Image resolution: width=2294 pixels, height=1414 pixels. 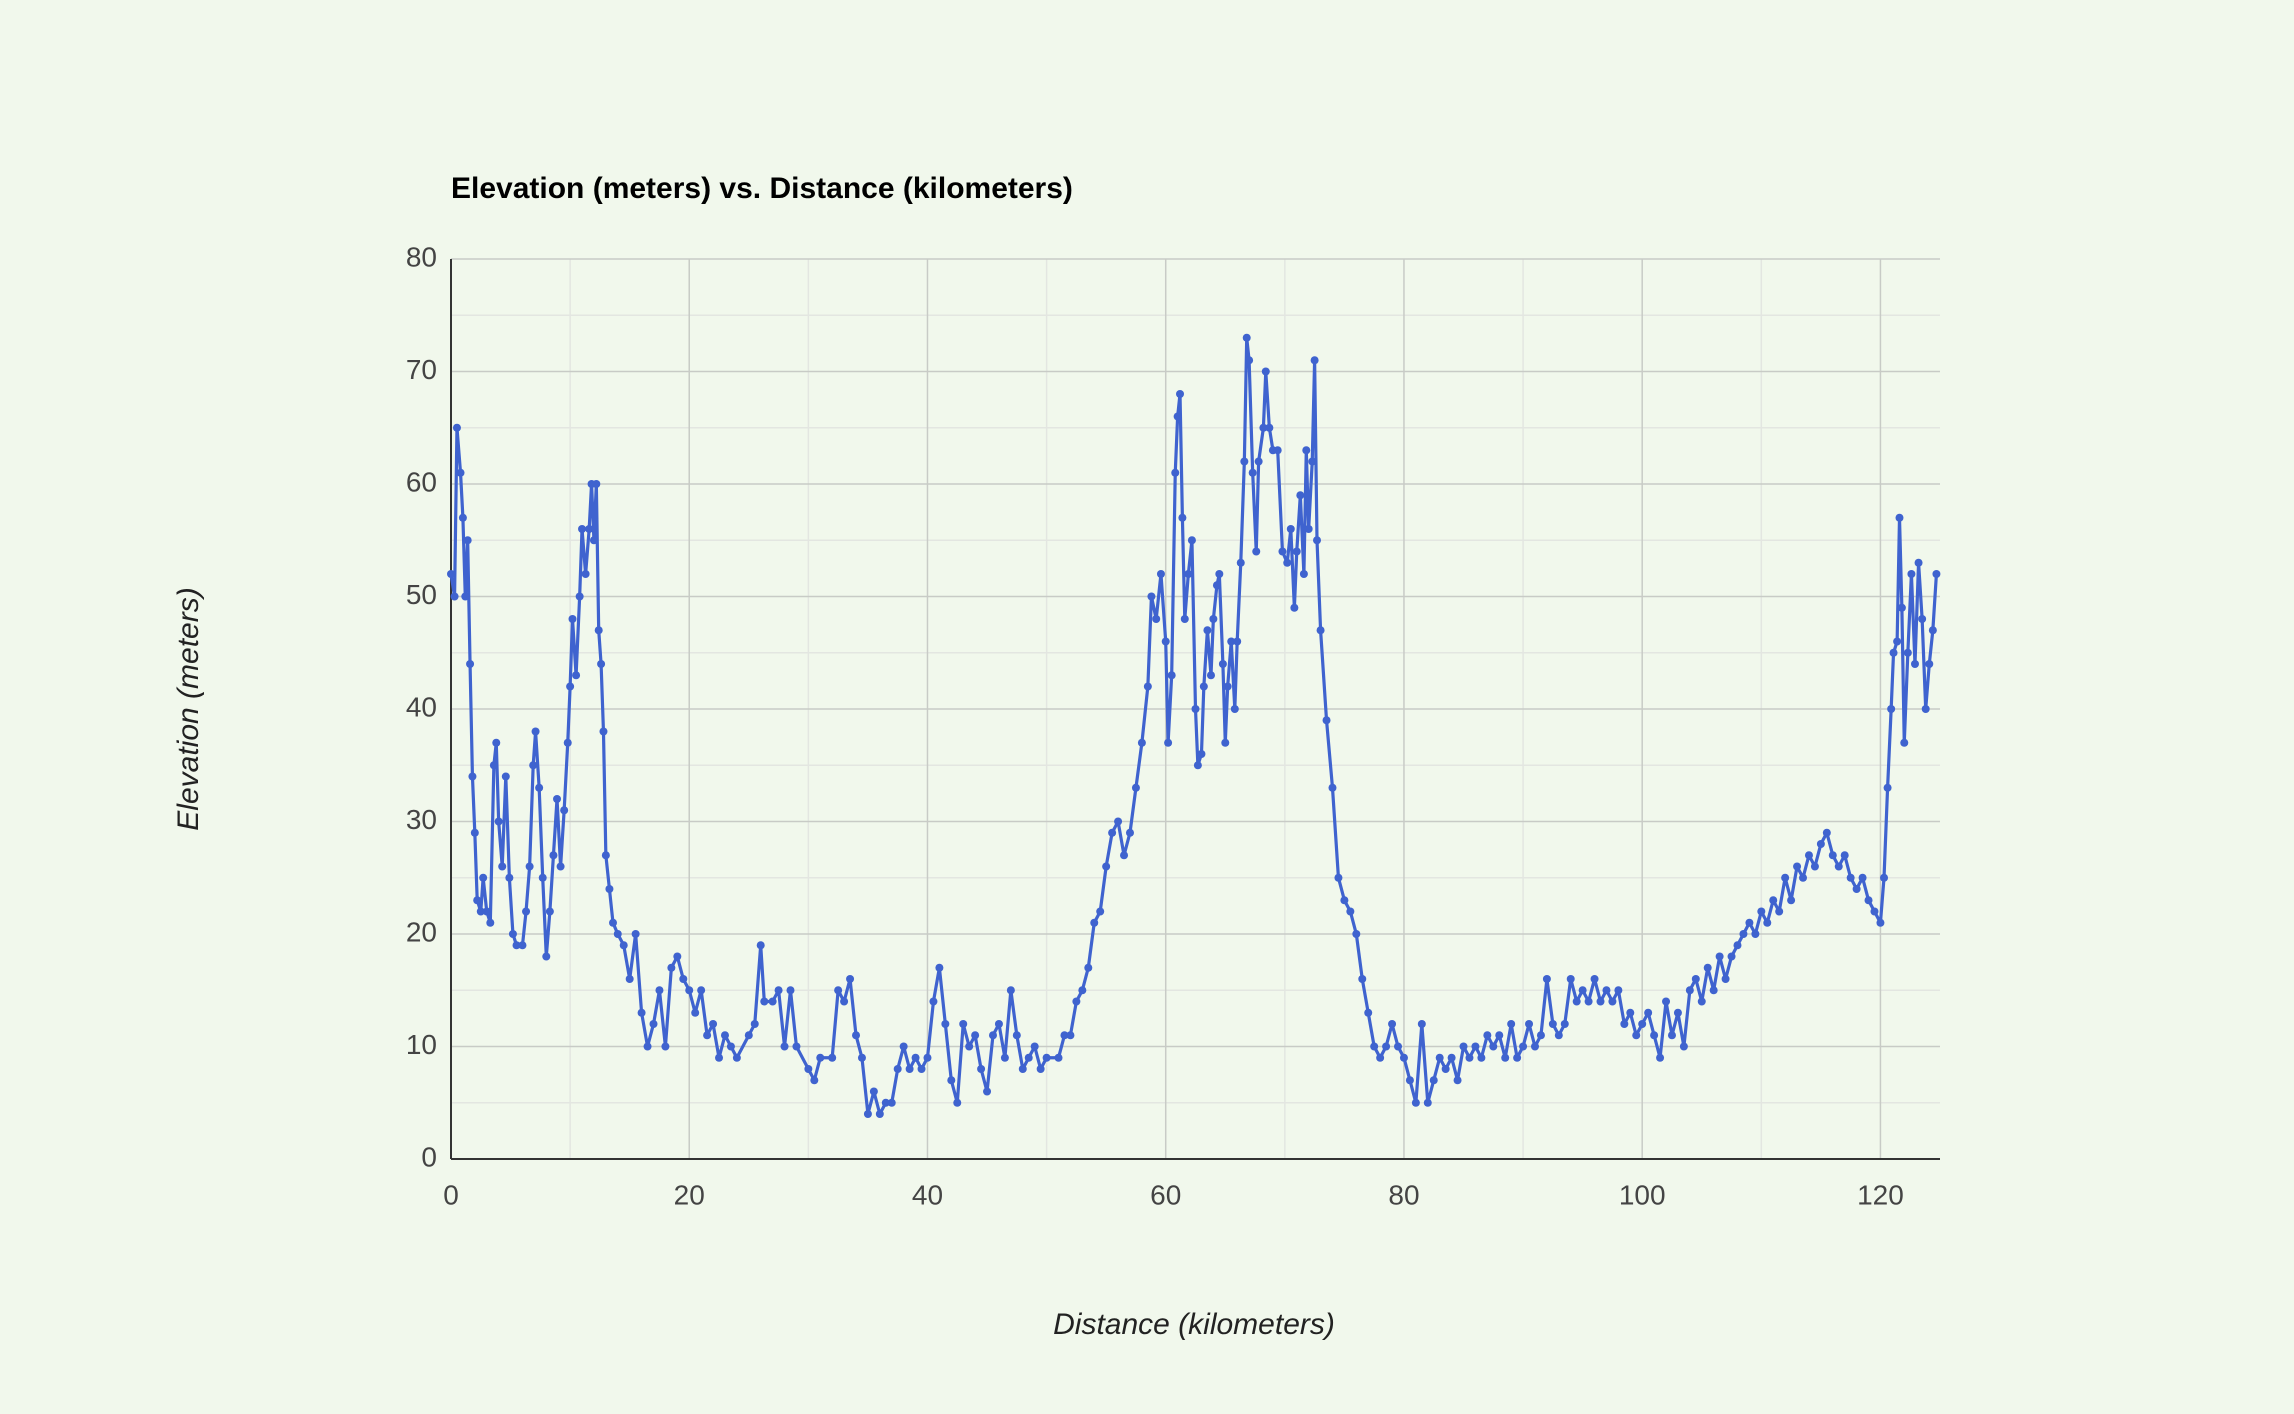 What do you see at coordinates (451, 1194) in the screenshot?
I see `x-tick-label: 0` at bounding box center [451, 1194].